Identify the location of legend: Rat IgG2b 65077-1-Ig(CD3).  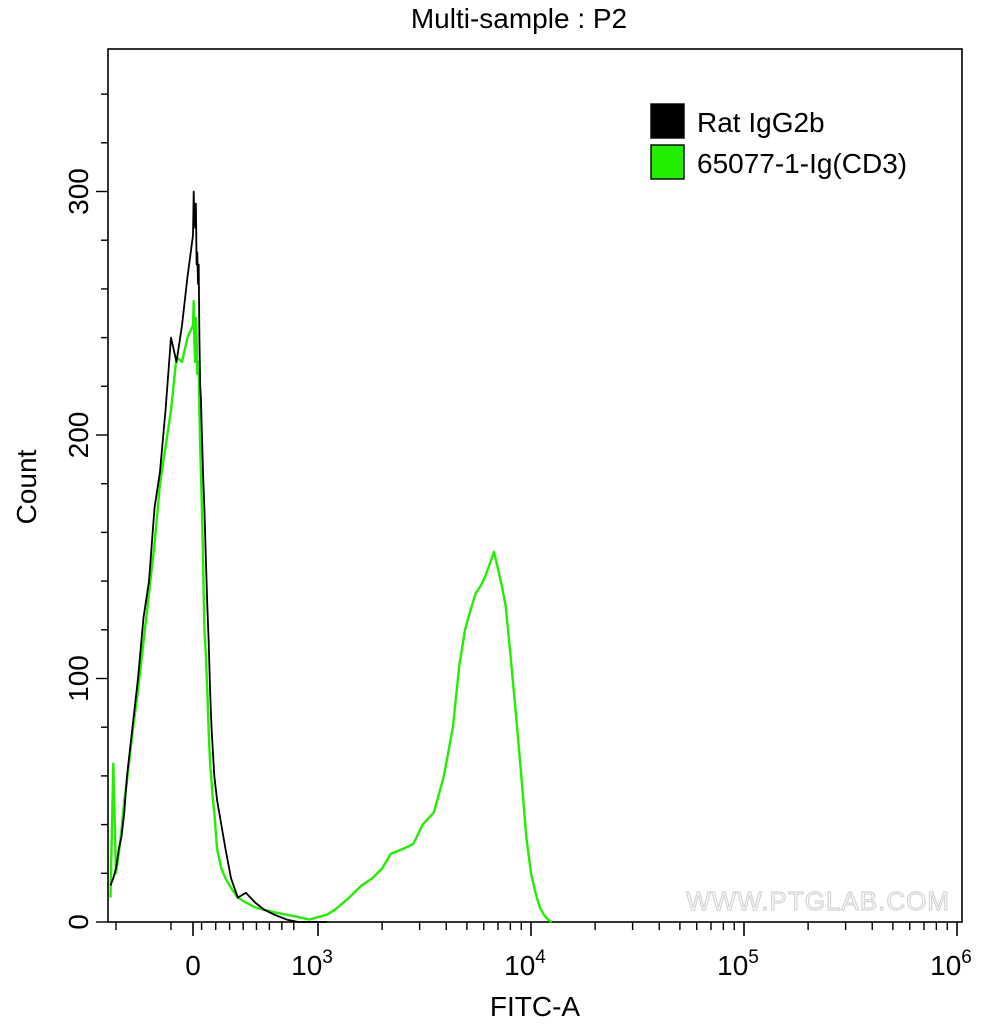
(778, 141).